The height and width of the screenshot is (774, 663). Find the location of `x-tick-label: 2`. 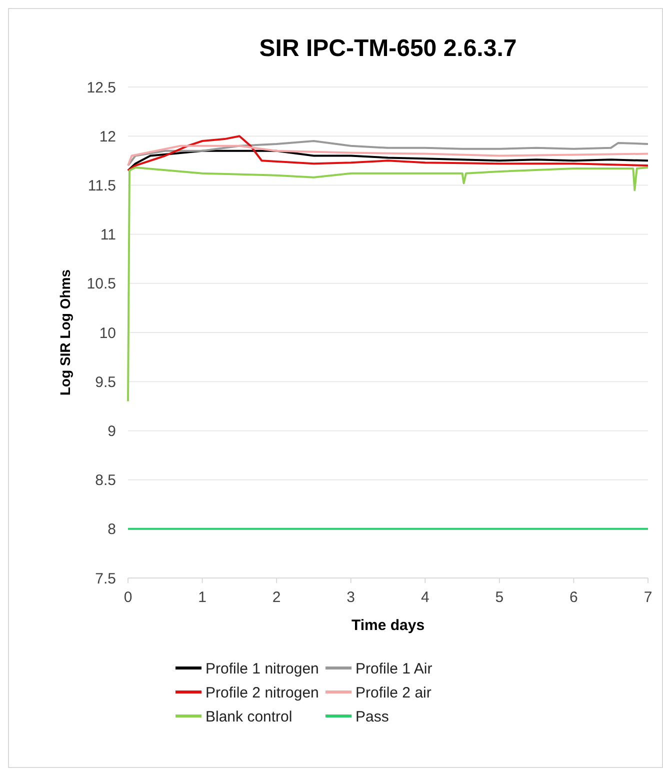

x-tick-label: 2 is located at coordinates (276, 597).